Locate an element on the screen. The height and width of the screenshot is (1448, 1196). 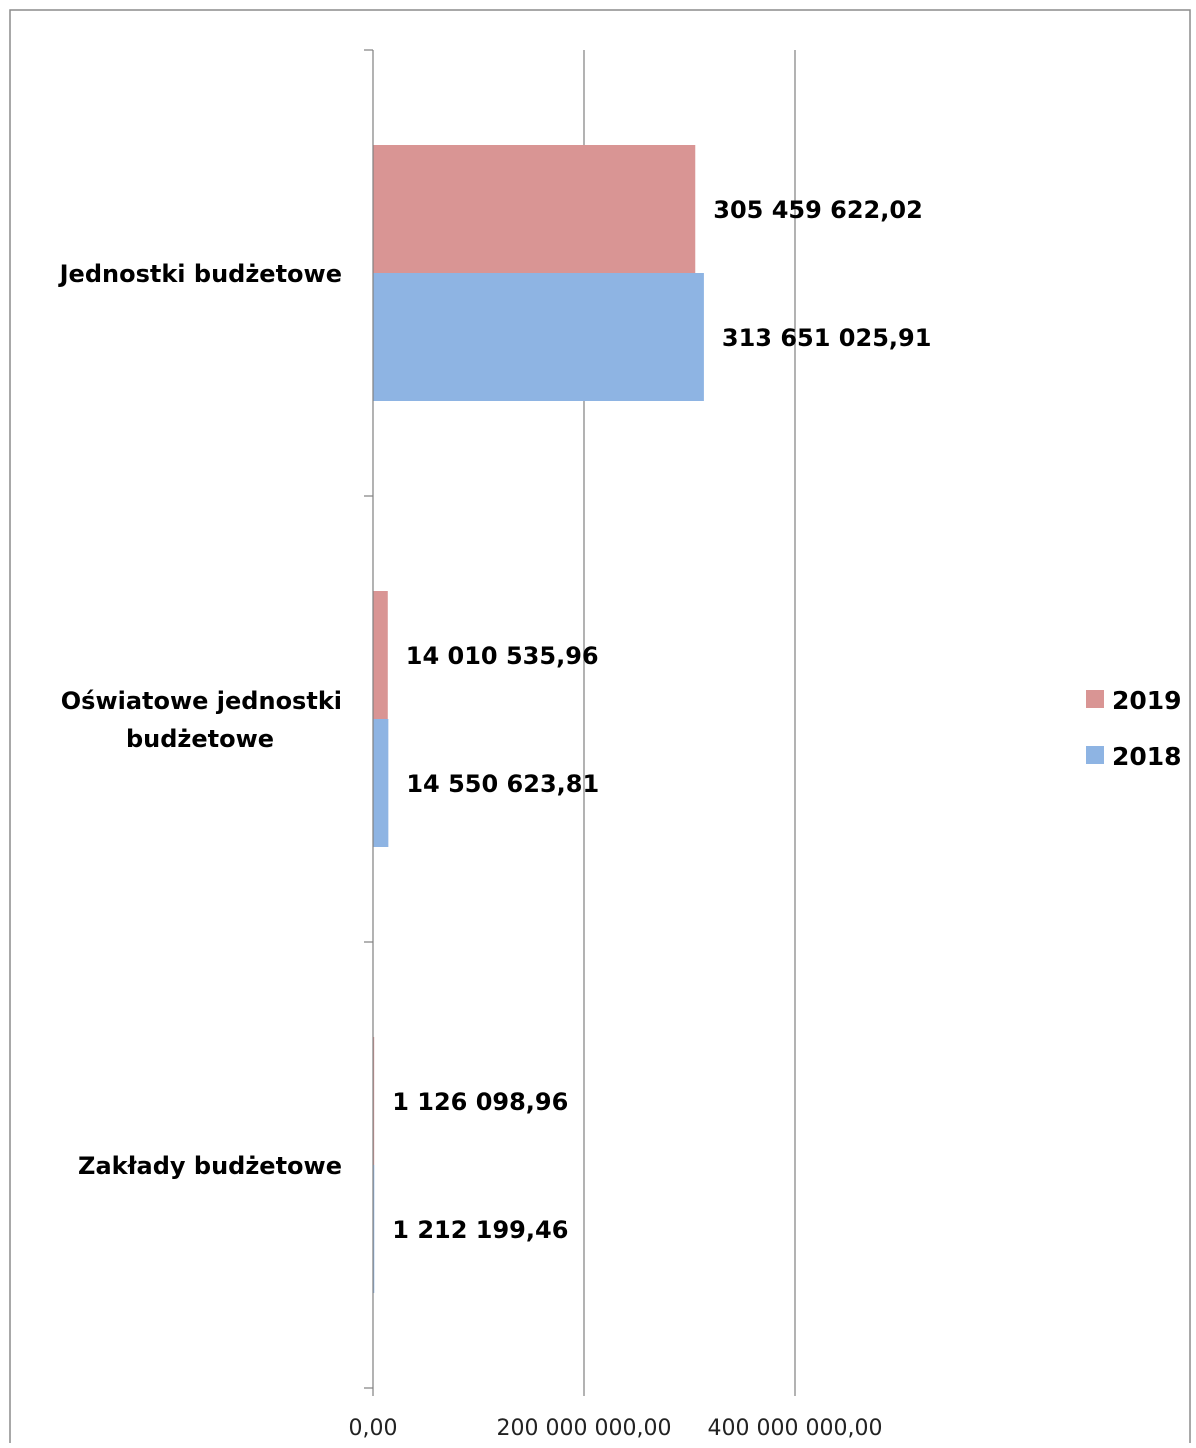
data-label: 14 550 623,81 is located at coordinates (502, 784).